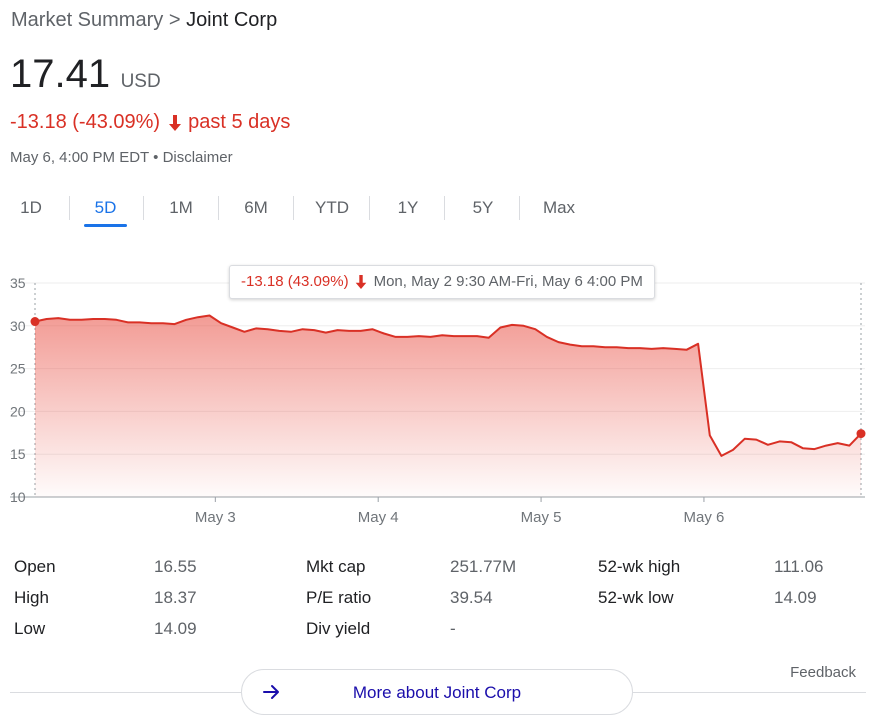 The height and width of the screenshot is (723, 876). Describe the element at coordinates (861, 434) in the screenshot. I see `end-point` at that location.